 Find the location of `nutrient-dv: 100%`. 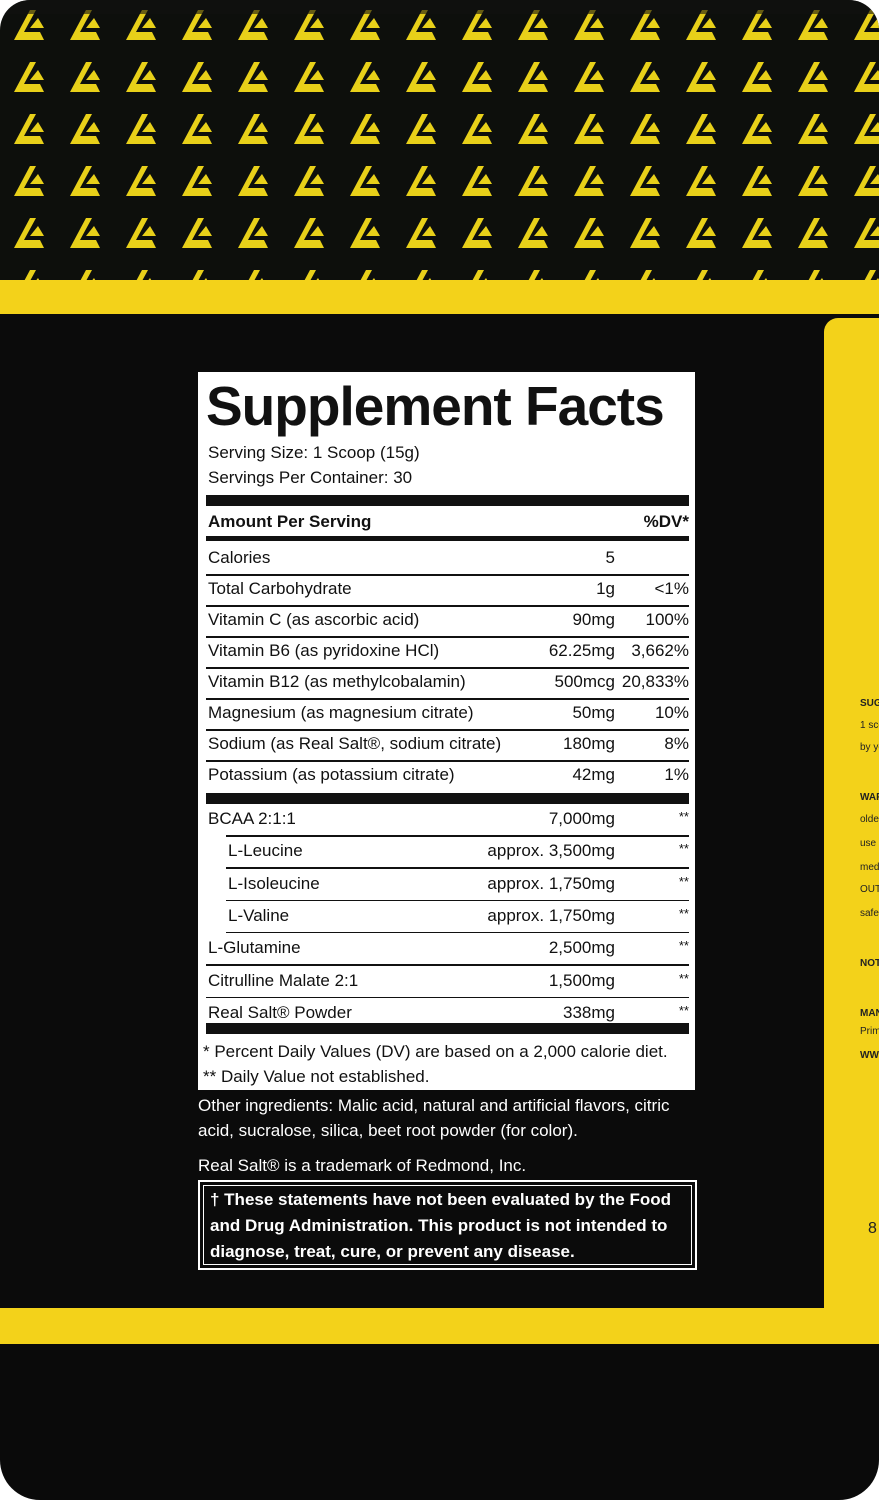

nutrient-dv: 100% is located at coordinates (667, 619).